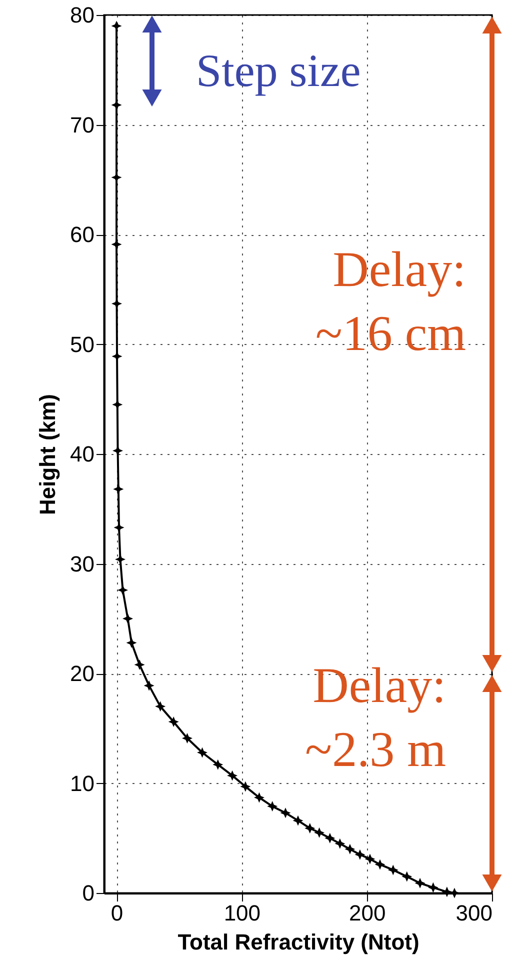  What do you see at coordinates (47, 454) in the screenshot?
I see `y-axis-title: Height (km)` at bounding box center [47, 454].